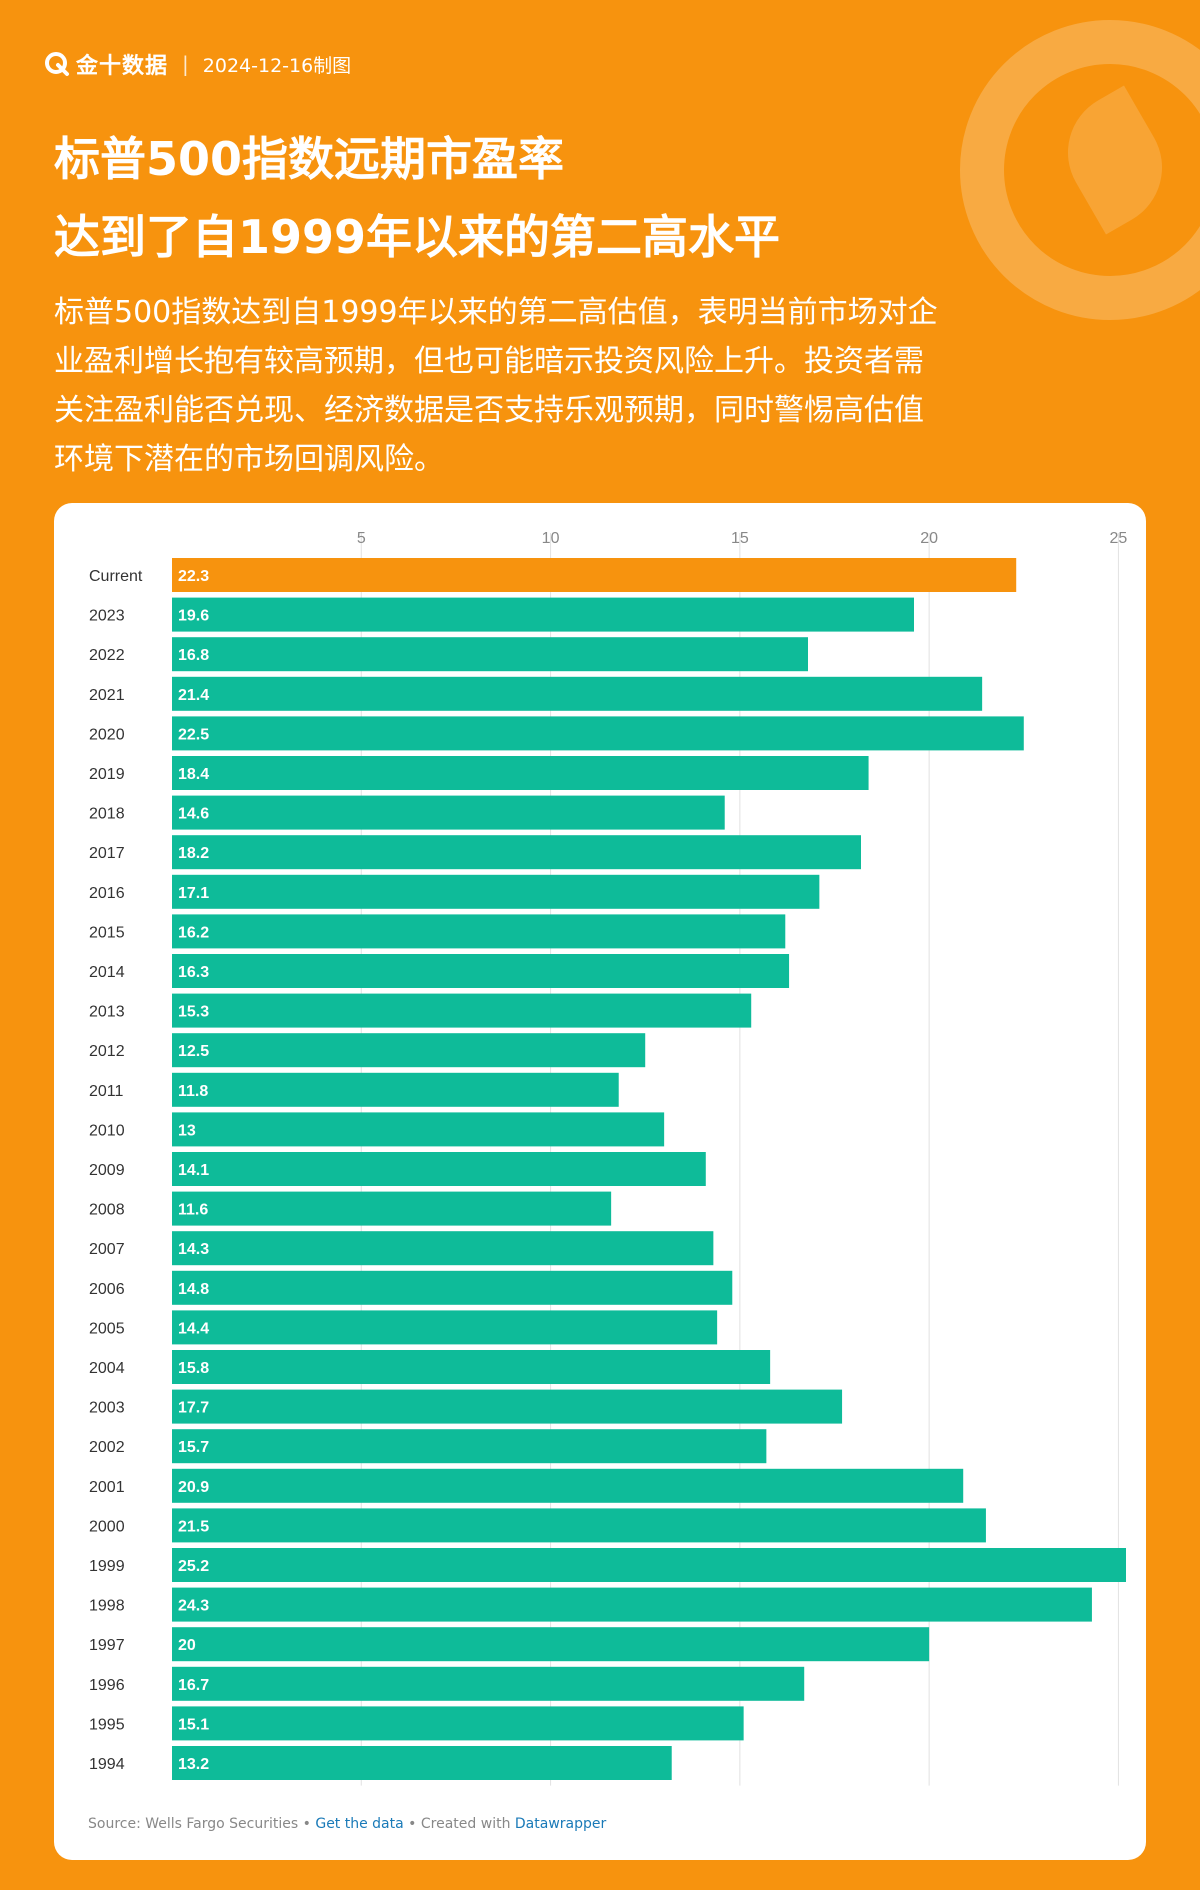  Describe the element at coordinates (107, 1051) in the screenshot. I see `category-label: 2012` at that location.